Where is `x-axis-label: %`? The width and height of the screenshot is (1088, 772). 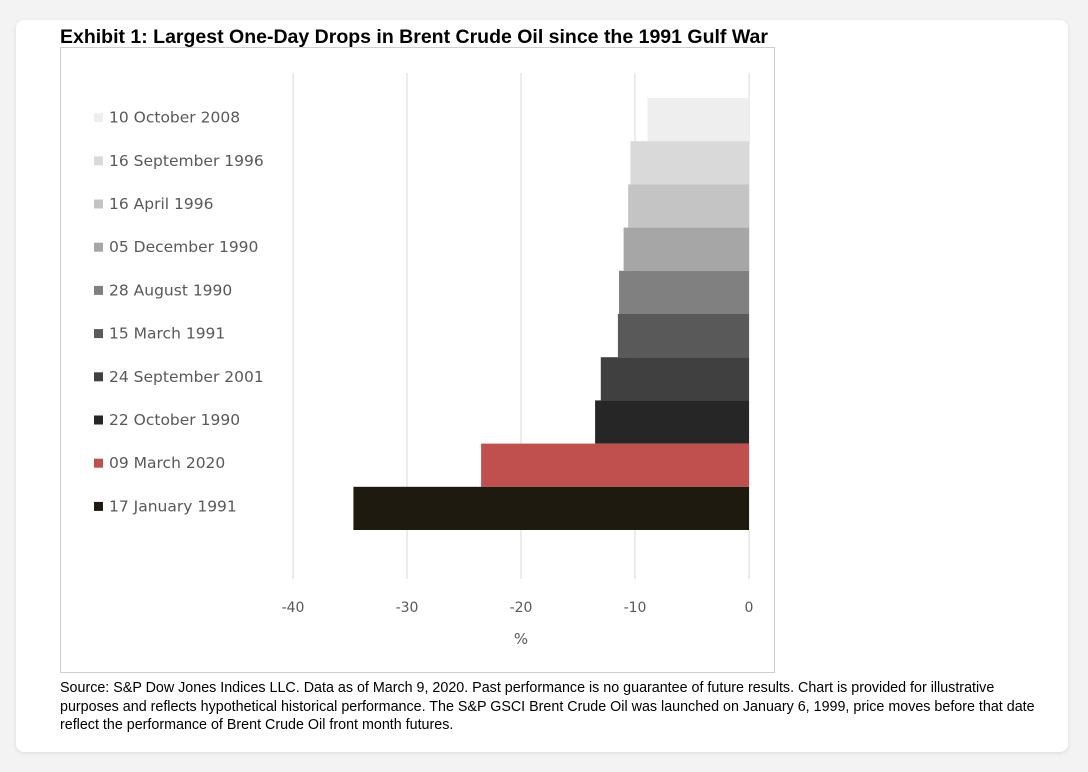
x-axis-label: % is located at coordinates (521, 639).